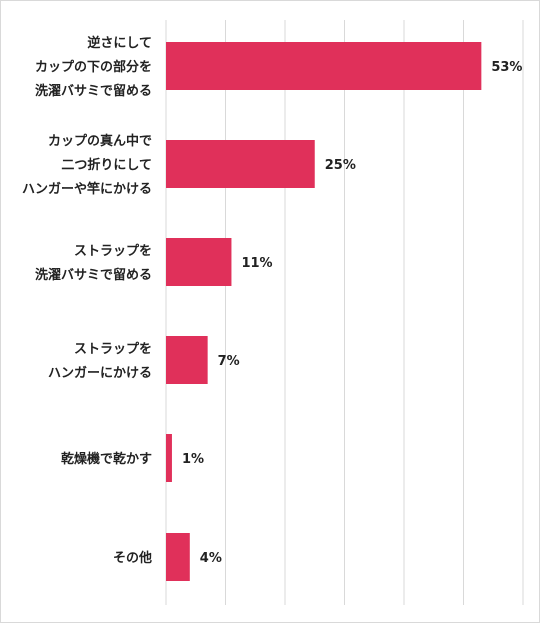 The height and width of the screenshot is (623, 540). What do you see at coordinates (193, 459) in the screenshot?
I see `data-label: 1%` at bounding box center [193, 459].